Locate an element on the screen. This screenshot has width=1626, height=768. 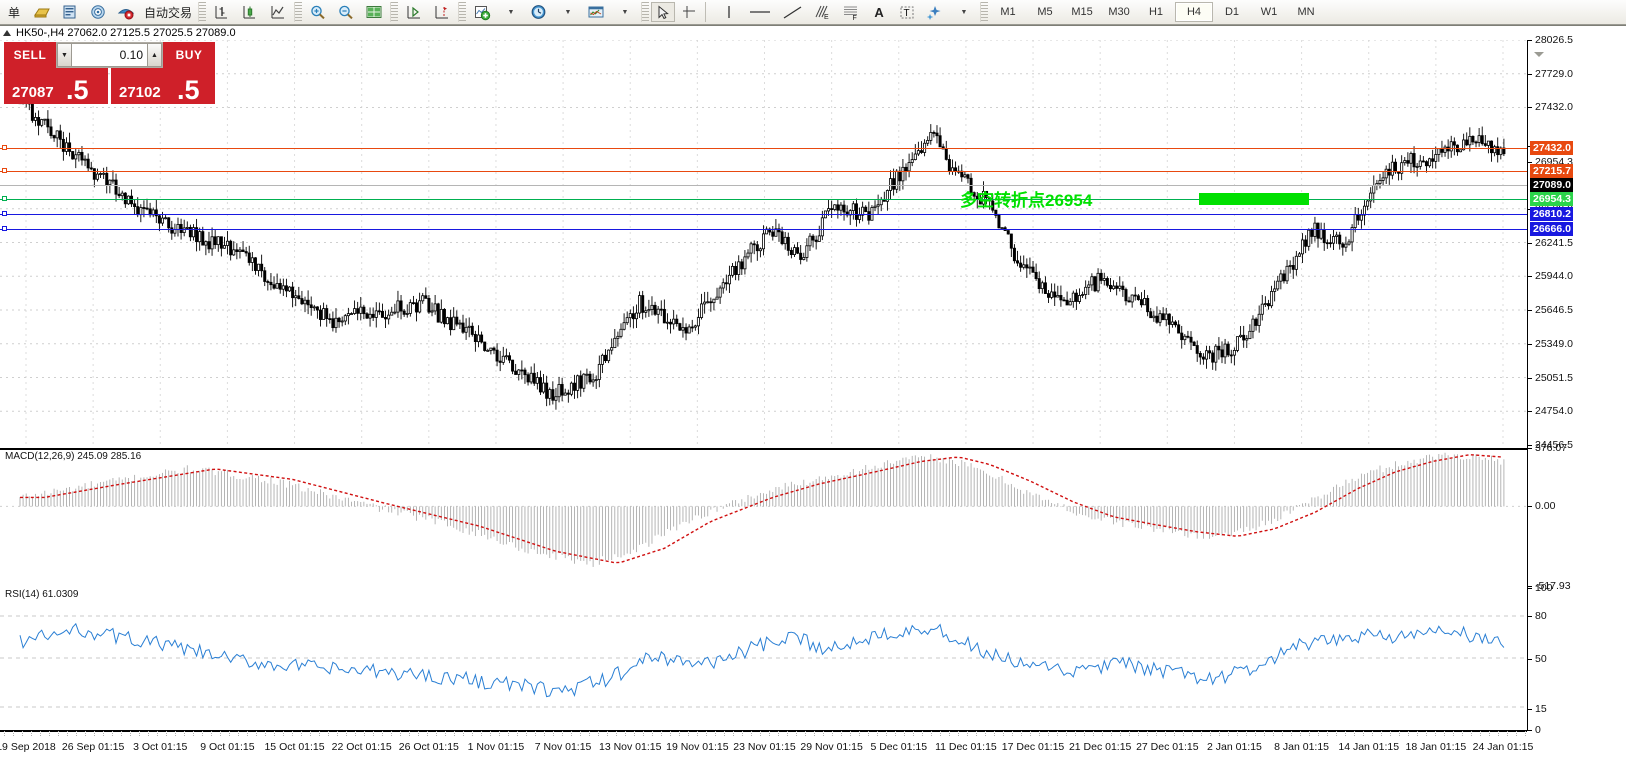
shapes-icon is located at coordinates (935, 12).